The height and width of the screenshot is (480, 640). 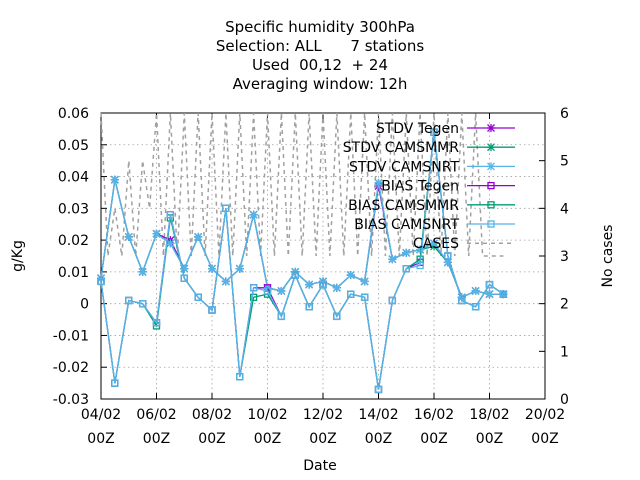 I want to click on legend-label: STDV CAMSNRT, so click(x=404, y=167).